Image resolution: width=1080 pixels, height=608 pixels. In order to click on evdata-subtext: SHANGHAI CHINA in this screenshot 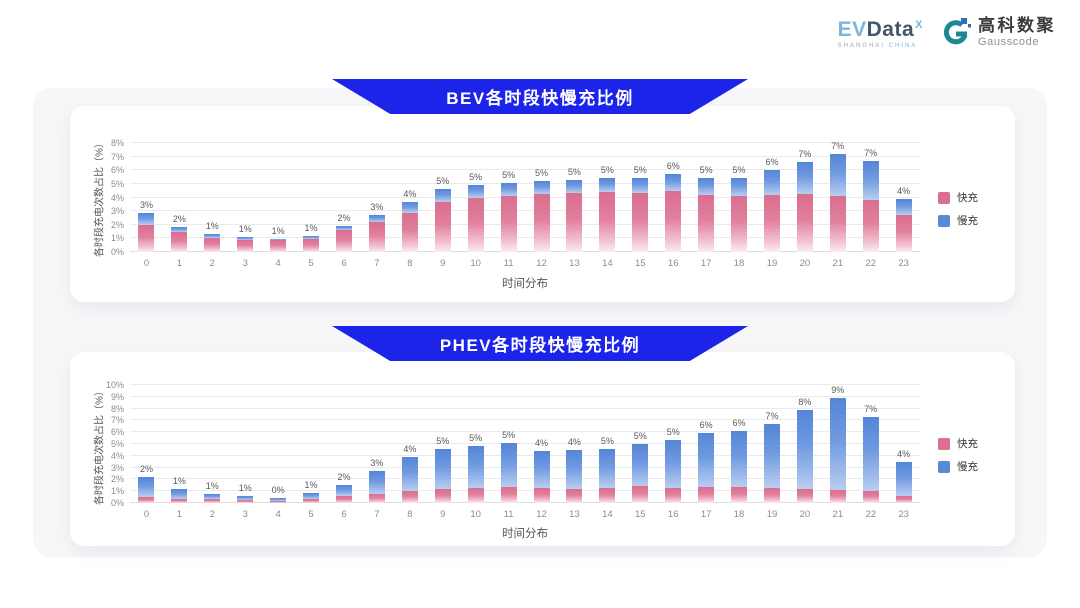, I will do `click(878, 46)`.